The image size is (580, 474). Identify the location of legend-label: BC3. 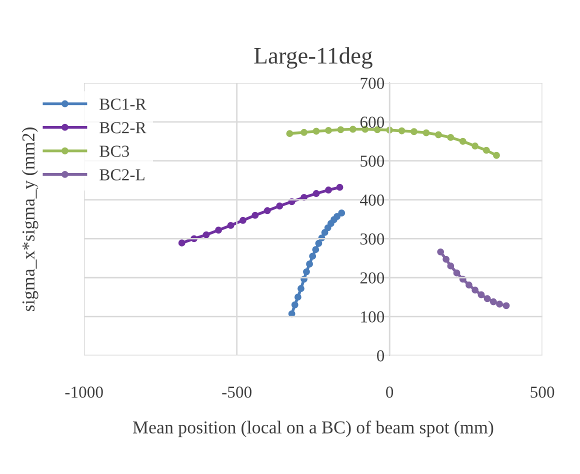
(115, 151).